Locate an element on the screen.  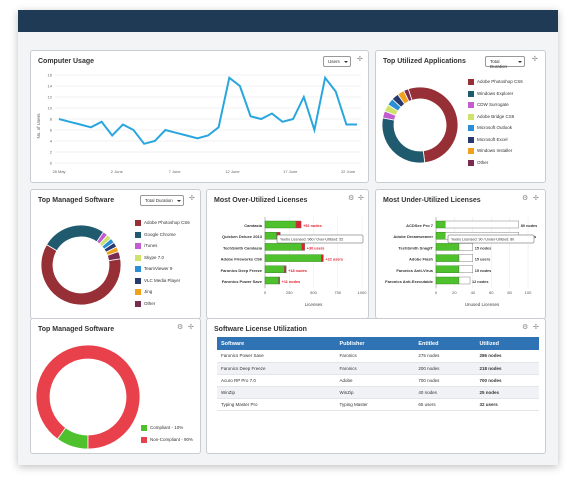
table-cell: Faronics Deep Freeze is located at coordinates (276, 368).